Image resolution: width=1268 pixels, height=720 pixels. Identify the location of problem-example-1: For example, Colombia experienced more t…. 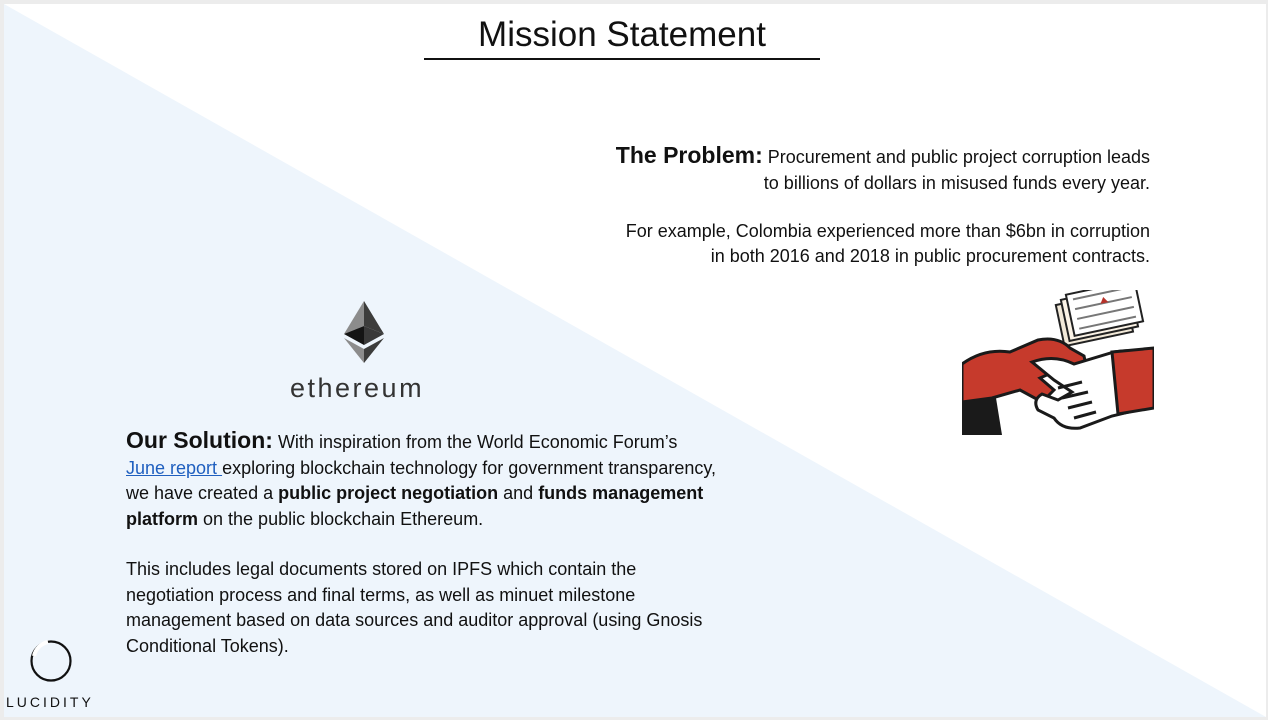
(887, 231).